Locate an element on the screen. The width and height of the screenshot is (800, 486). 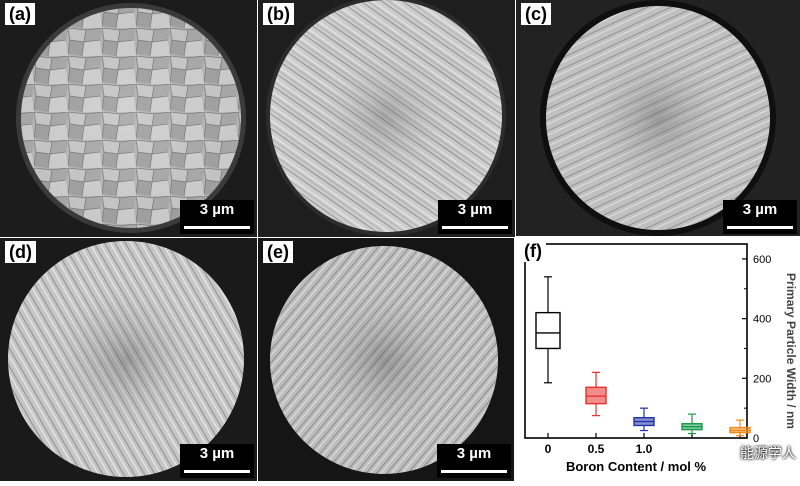
y-tick-label: 400 is located at coordinates (762, 320).